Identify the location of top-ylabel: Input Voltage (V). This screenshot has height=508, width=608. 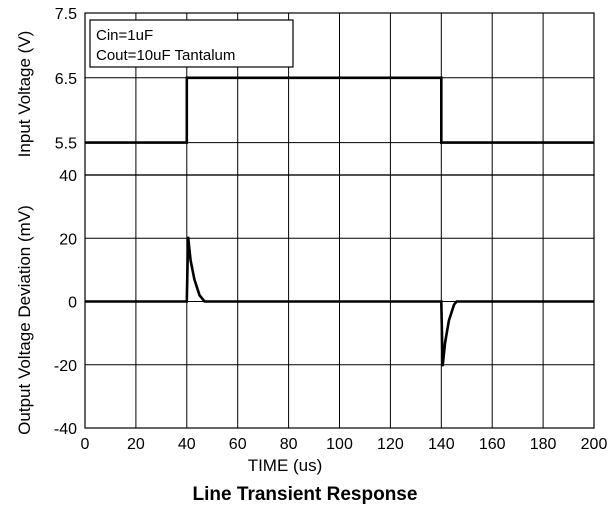
(24, 94).